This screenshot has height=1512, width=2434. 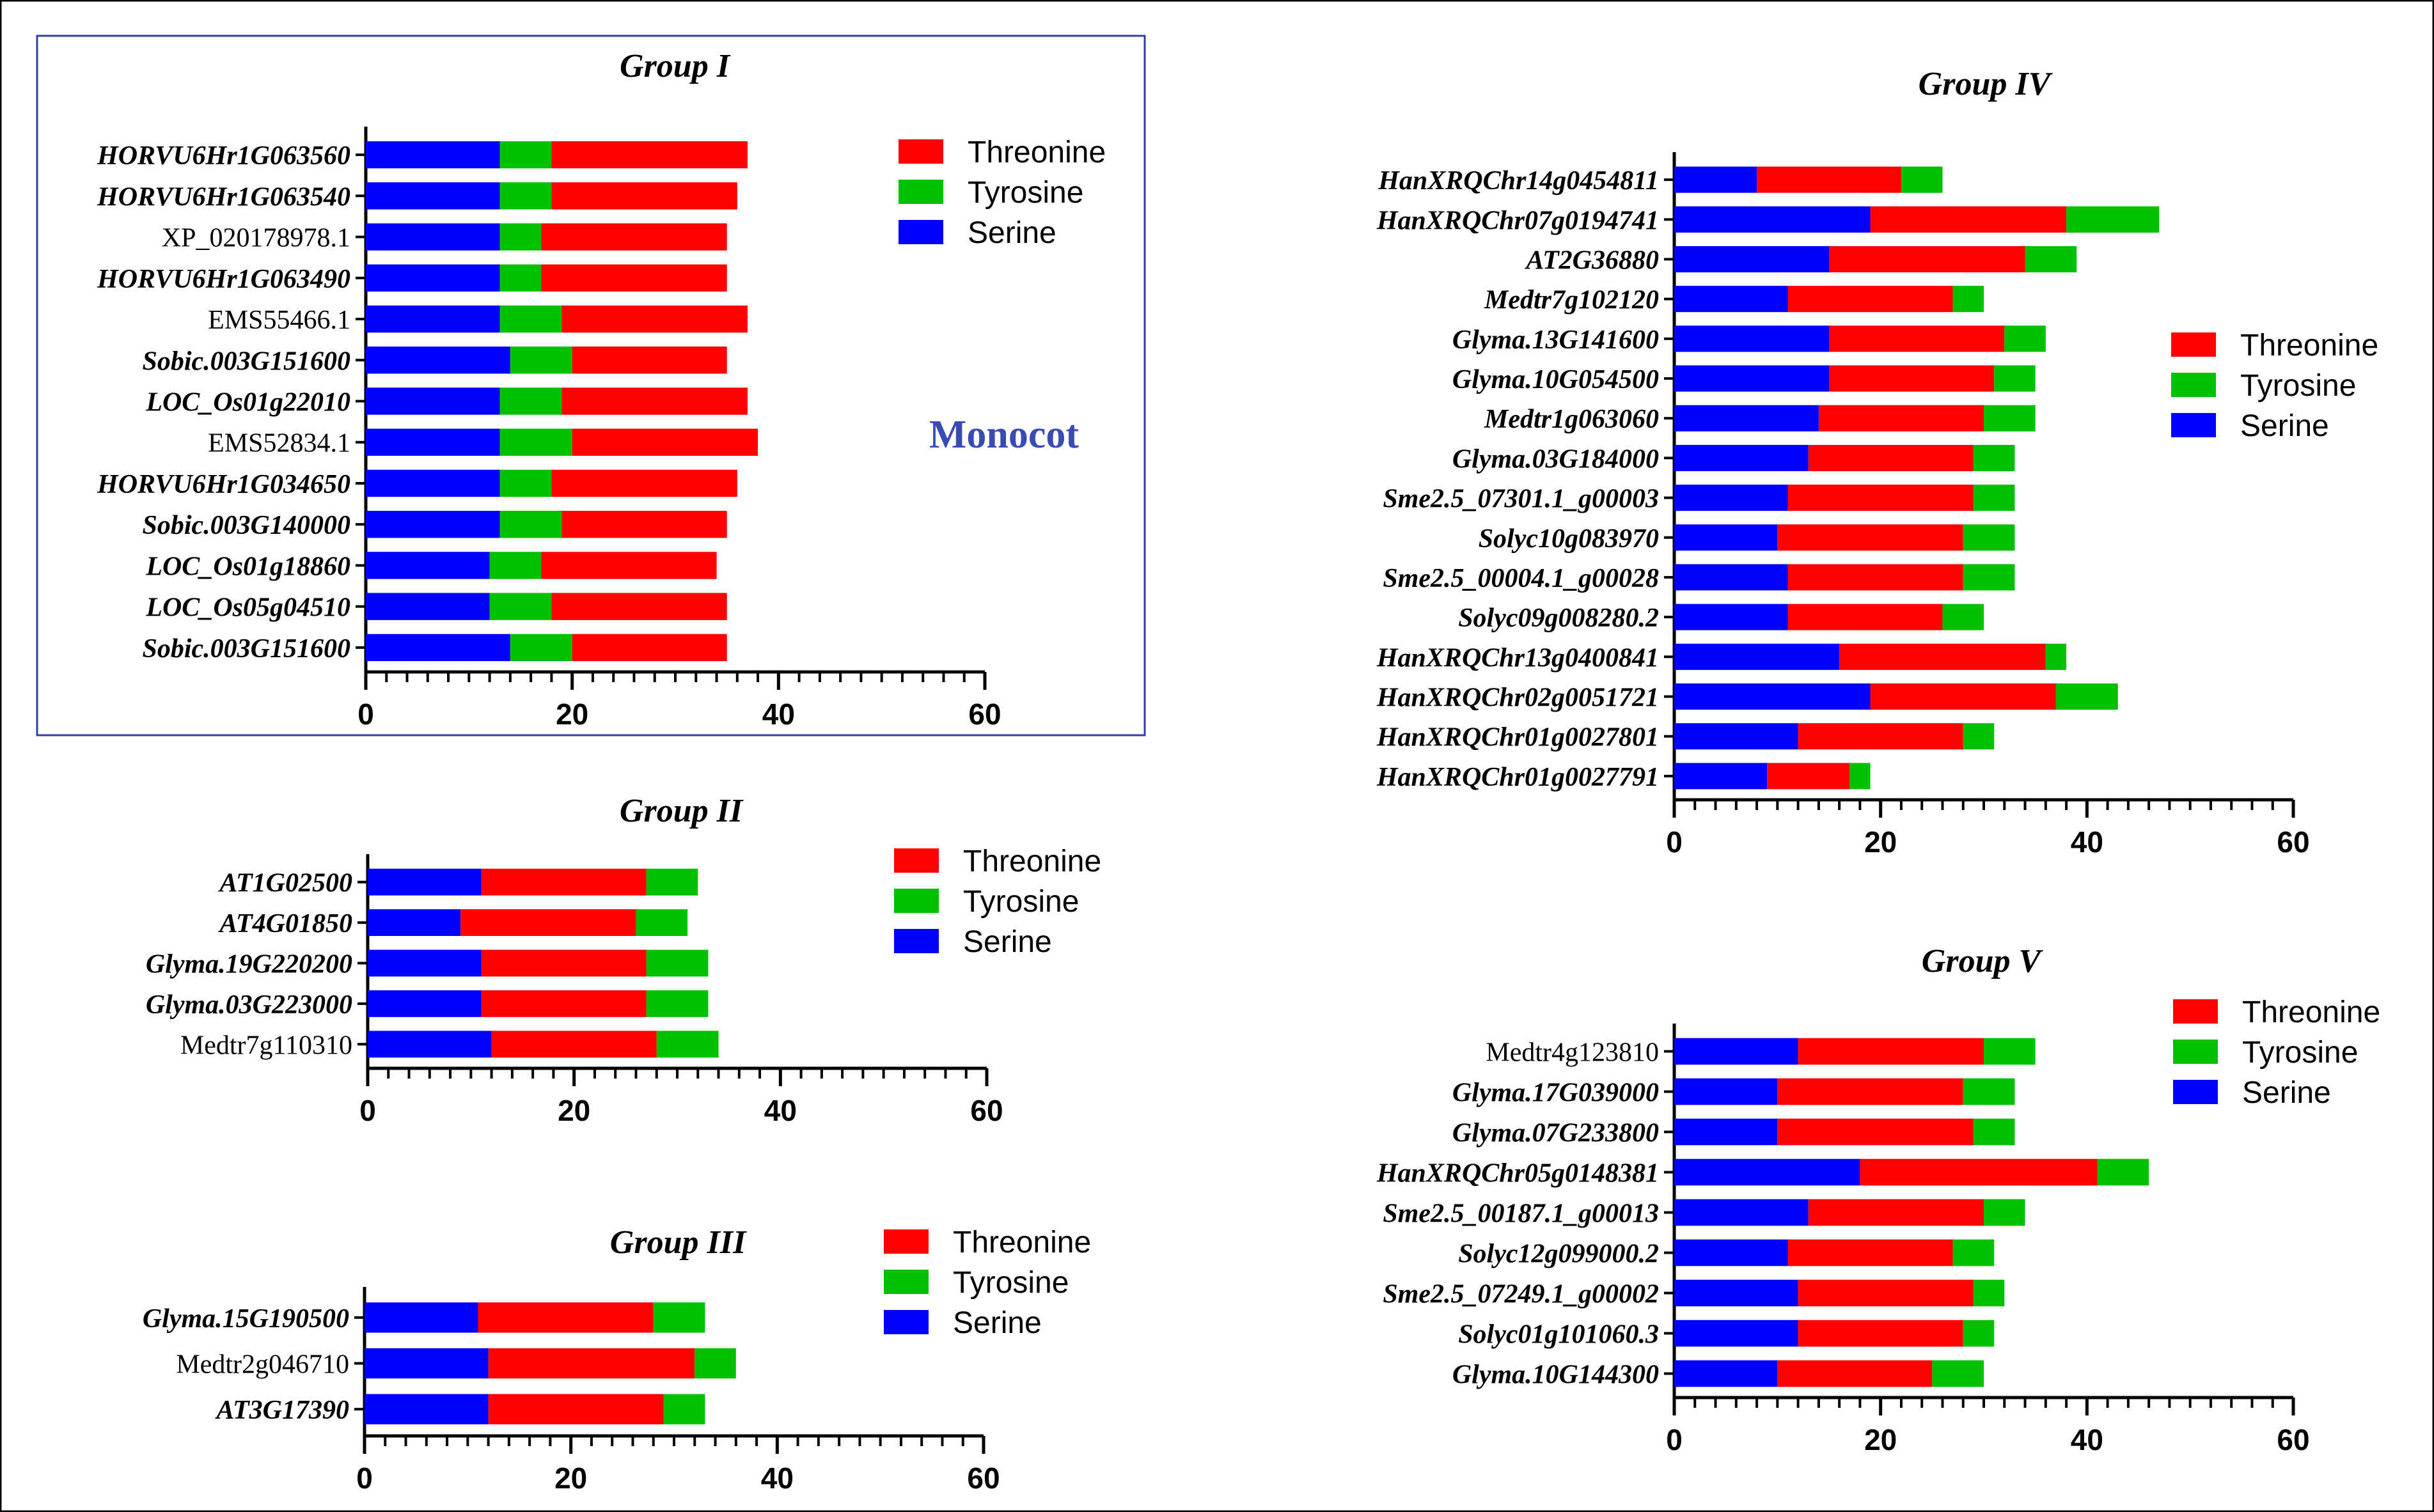 I want to click on x-tick-label: 40, so click(x=2087, y=842).